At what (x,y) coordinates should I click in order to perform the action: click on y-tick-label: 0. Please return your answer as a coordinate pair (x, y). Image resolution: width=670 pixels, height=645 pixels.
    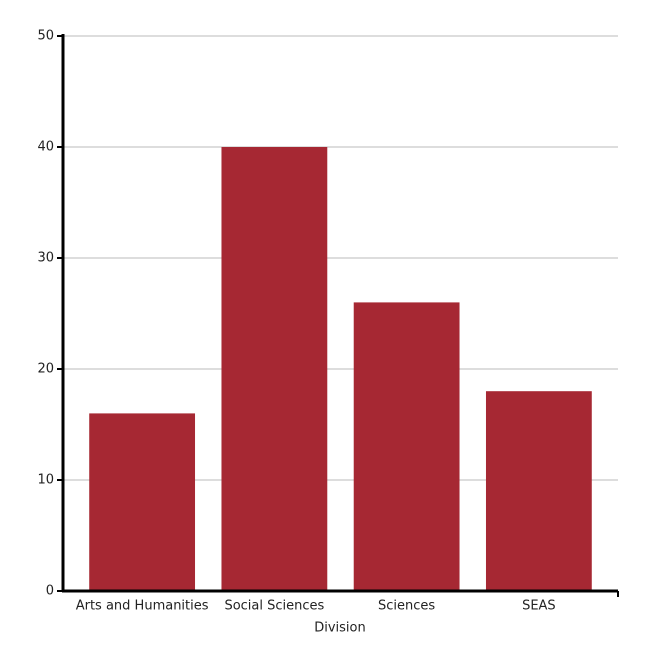
    Looking at the image, I should click on (50, 591).